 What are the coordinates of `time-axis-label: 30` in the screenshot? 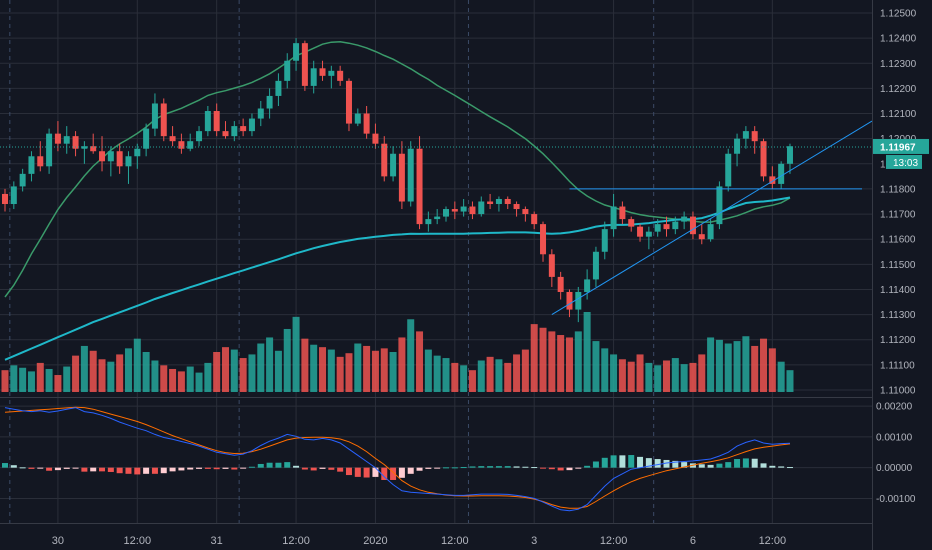 It's located at (58, 541).